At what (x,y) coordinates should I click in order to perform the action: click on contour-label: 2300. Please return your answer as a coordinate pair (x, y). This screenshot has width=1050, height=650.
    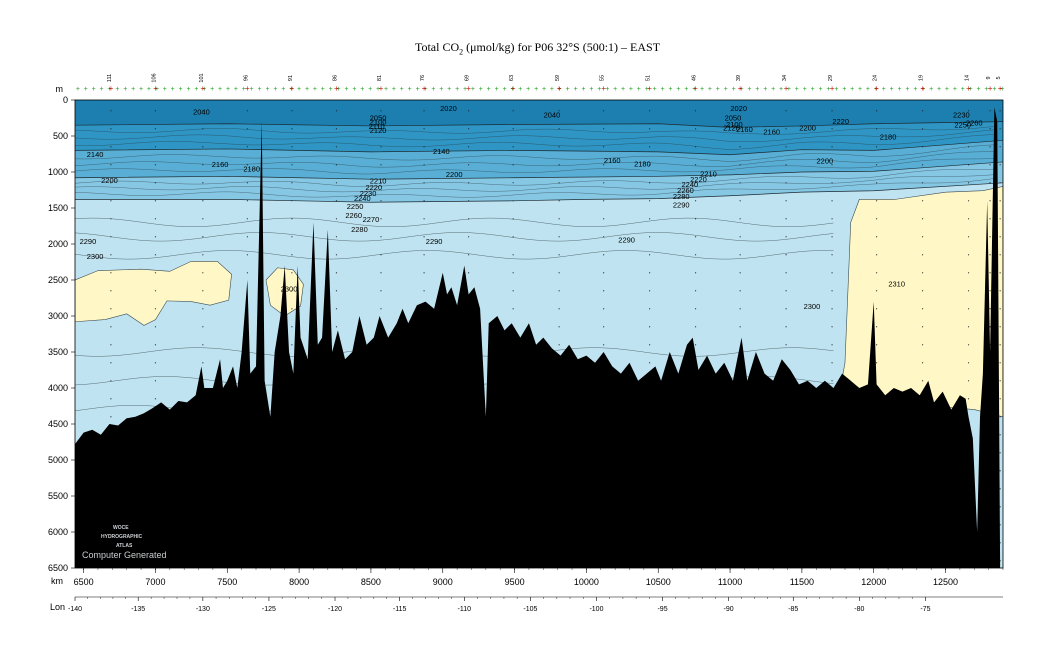
    Looking at the image, I should click on (289, 289).